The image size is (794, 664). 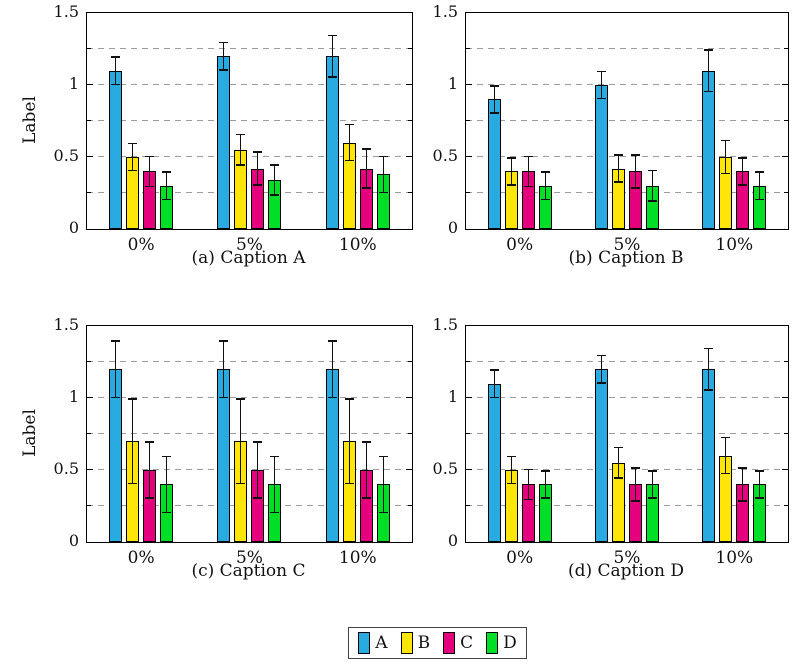 What do you see at coordinates (415, 643) in the screenshot?
I see `legend-item-b: B` at bounding box center [415, 643].